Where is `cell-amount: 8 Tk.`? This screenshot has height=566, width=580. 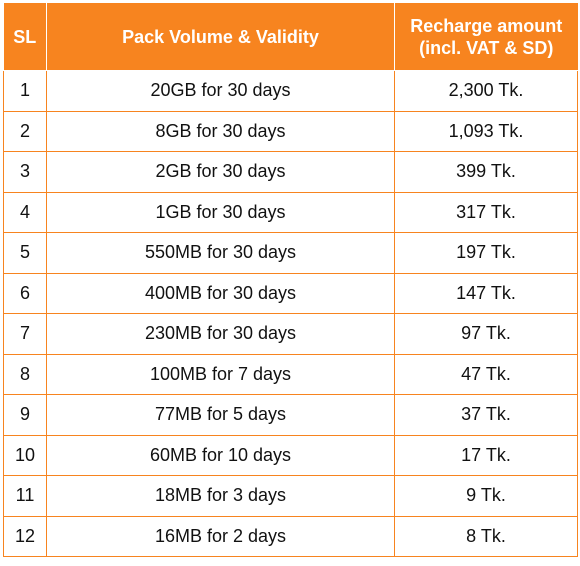
cell-amount: 8 Tk. is located at coordinates (486, 536).